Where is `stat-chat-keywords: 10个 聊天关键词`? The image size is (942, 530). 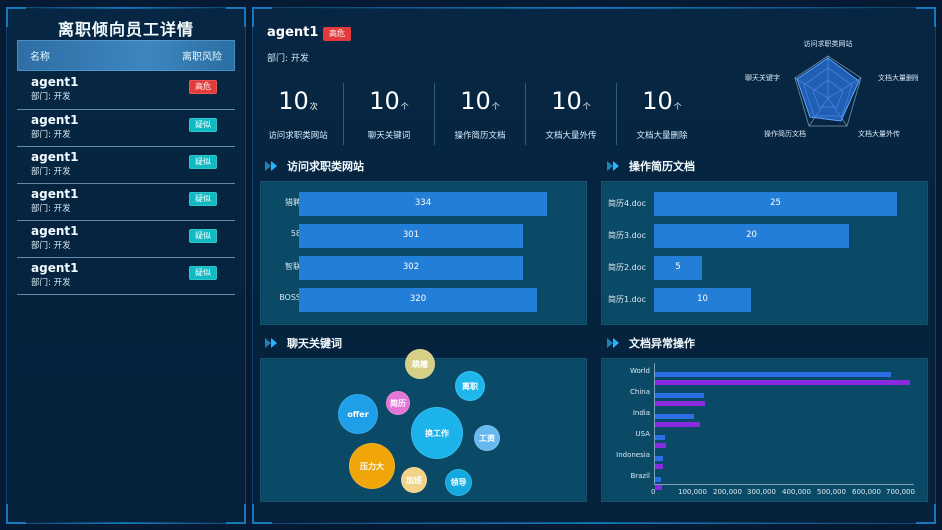
stat-chat-keywords: 10个 聊天关键词 is located at coordinates (389, 114).